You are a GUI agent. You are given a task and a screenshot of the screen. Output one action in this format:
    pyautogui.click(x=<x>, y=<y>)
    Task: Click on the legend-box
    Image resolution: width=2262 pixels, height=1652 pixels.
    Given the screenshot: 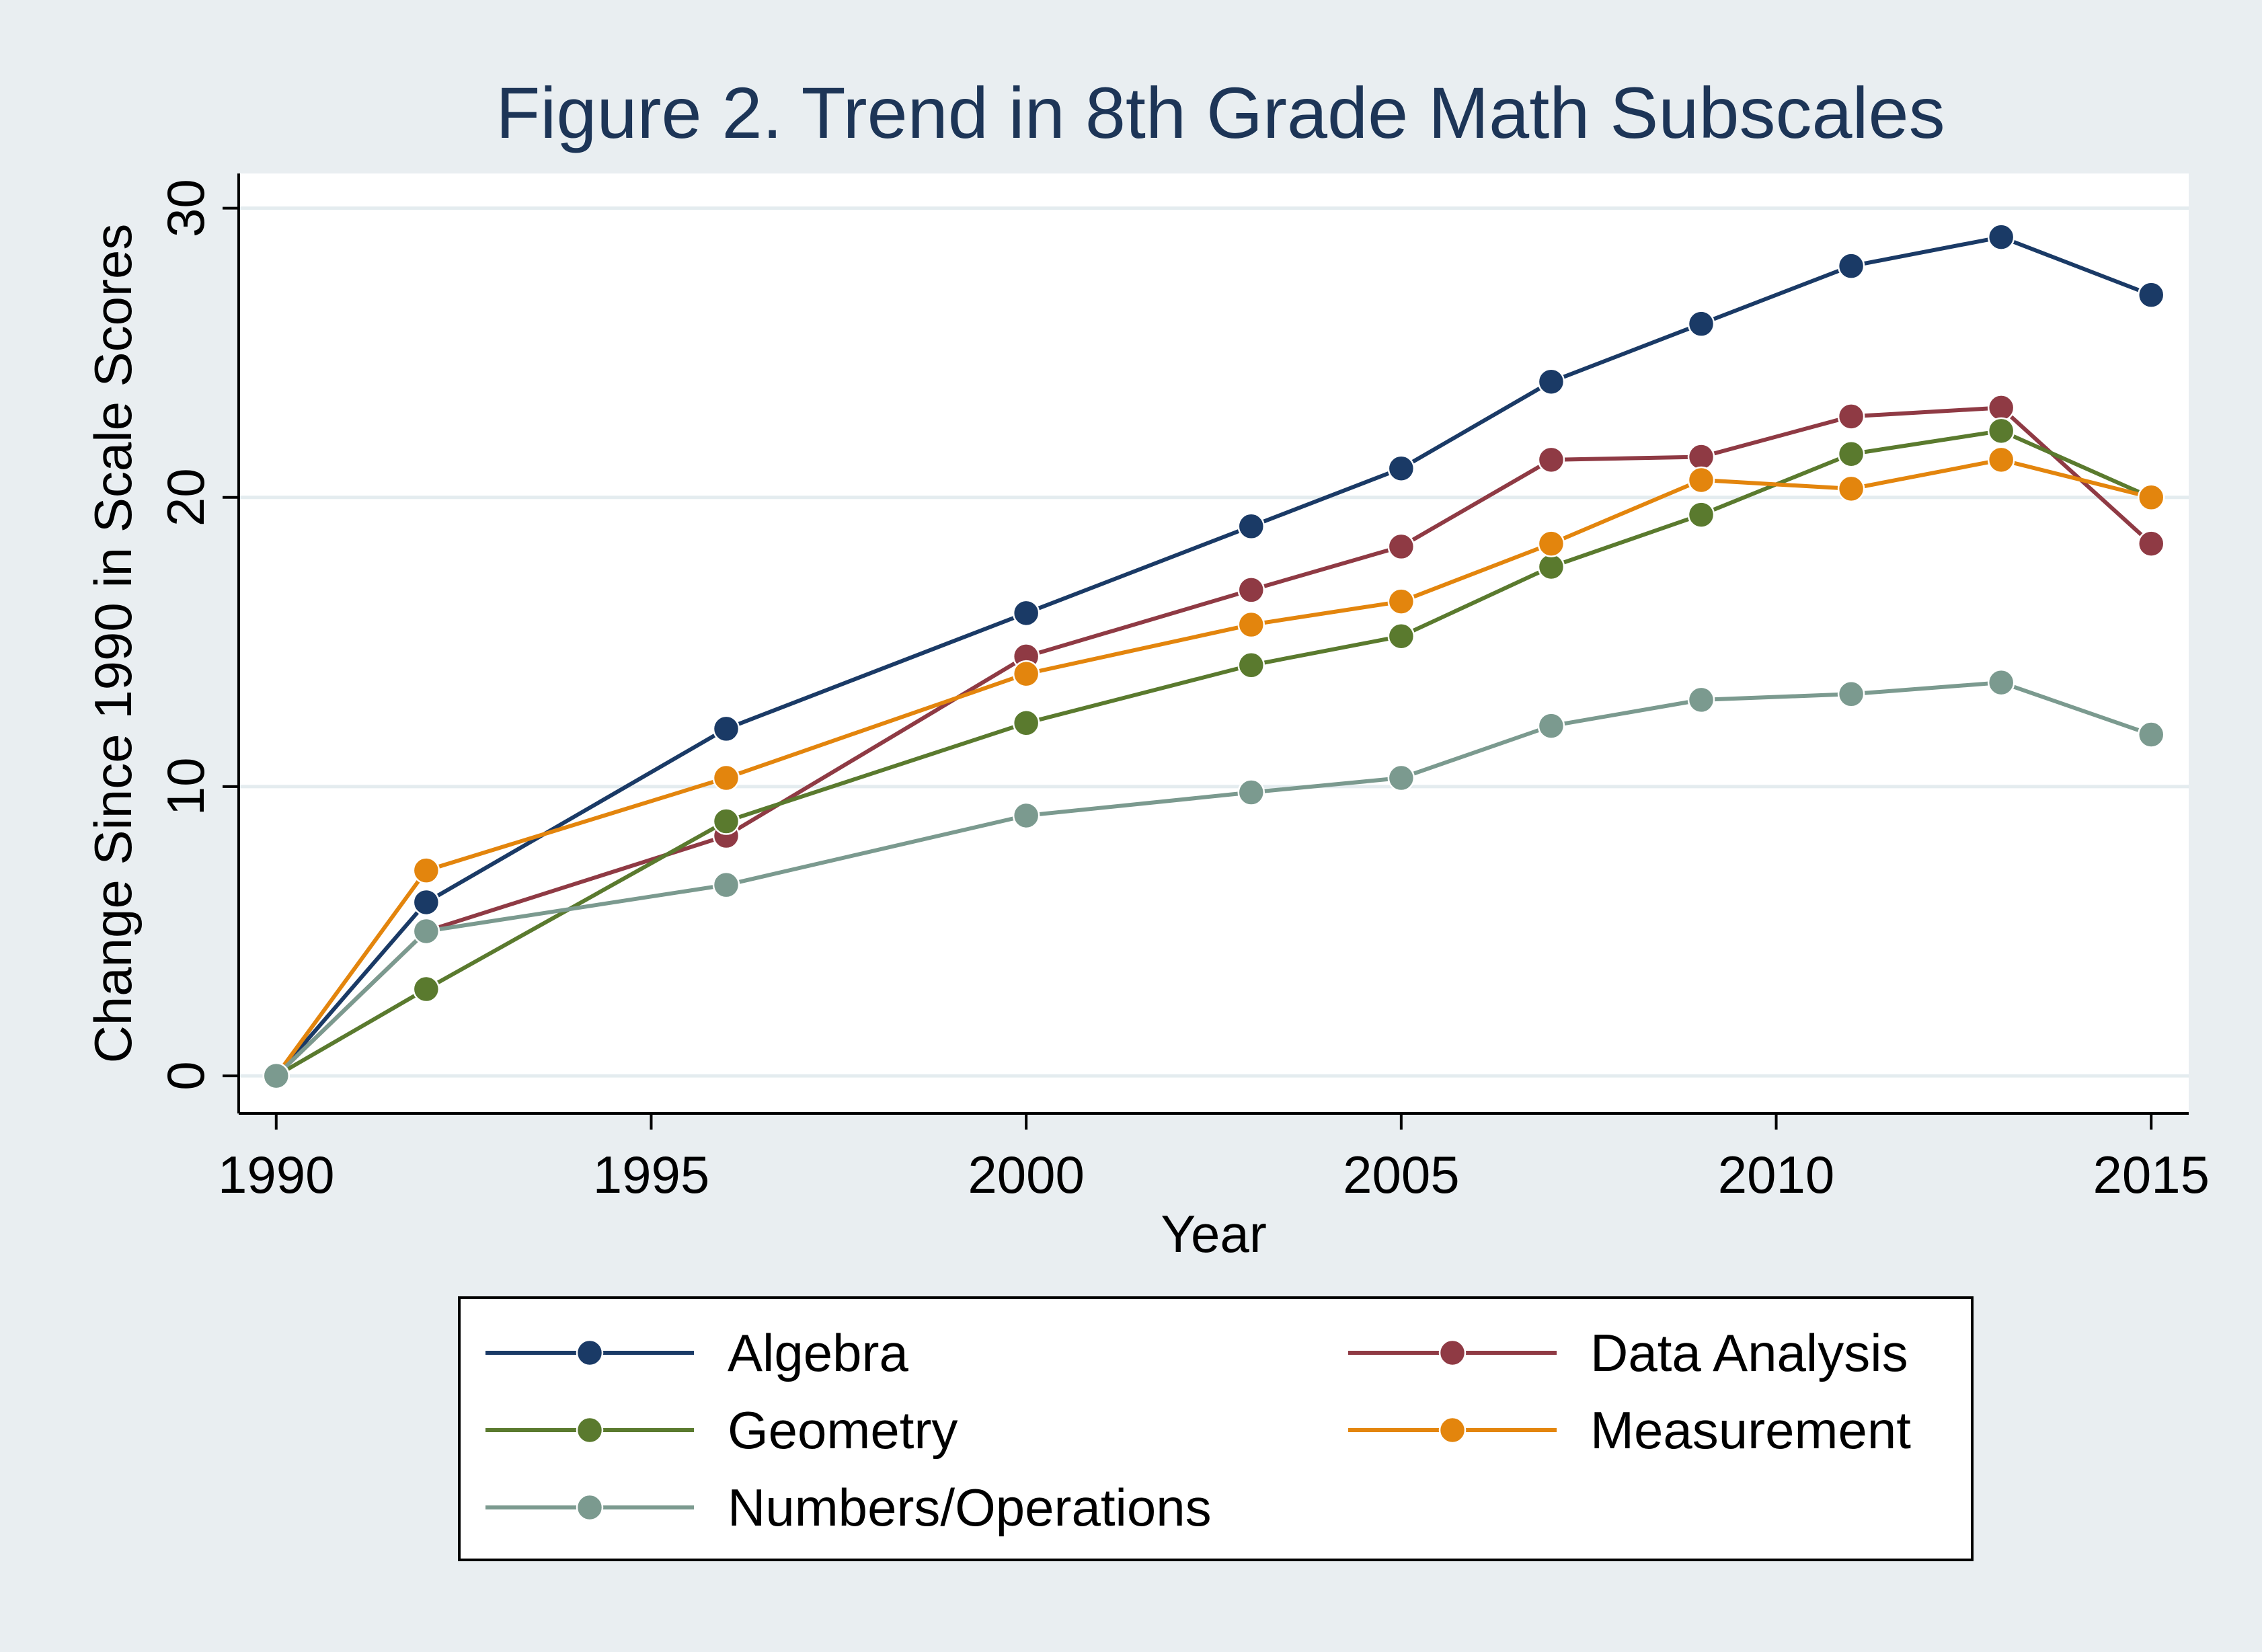 What is the action you would take?
    pyautogui.click(x=1216, y=1428)
    